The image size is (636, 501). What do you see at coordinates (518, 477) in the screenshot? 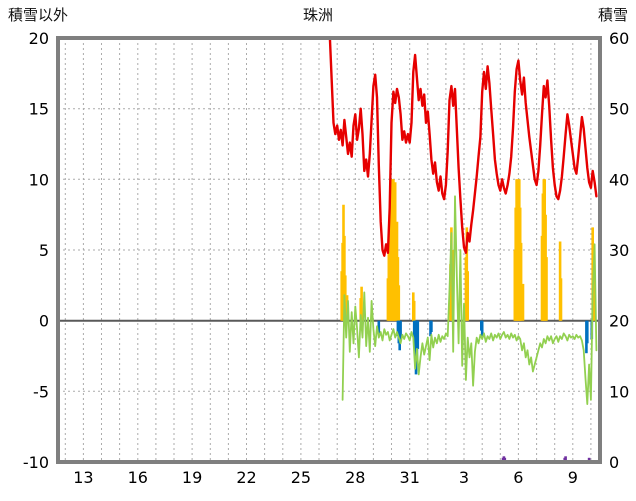
I see `svg-text: 6` at bounding box center [518, 477].